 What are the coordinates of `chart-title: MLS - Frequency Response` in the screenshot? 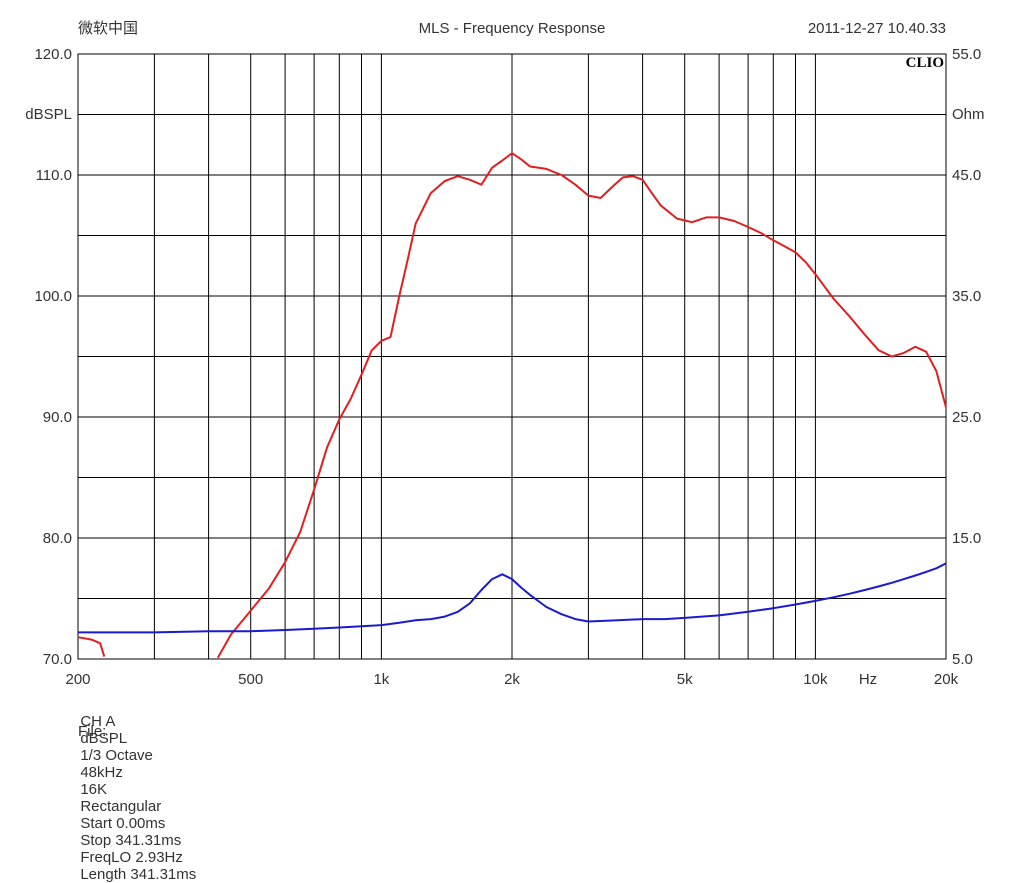 It's located at (512, 28).